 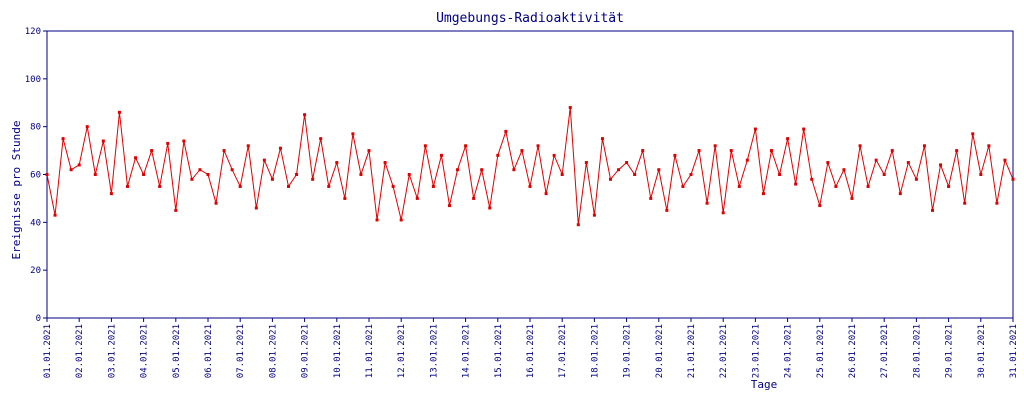 I want to click on x-tick-label: 22.01.2021, so click(x=724, y=351).